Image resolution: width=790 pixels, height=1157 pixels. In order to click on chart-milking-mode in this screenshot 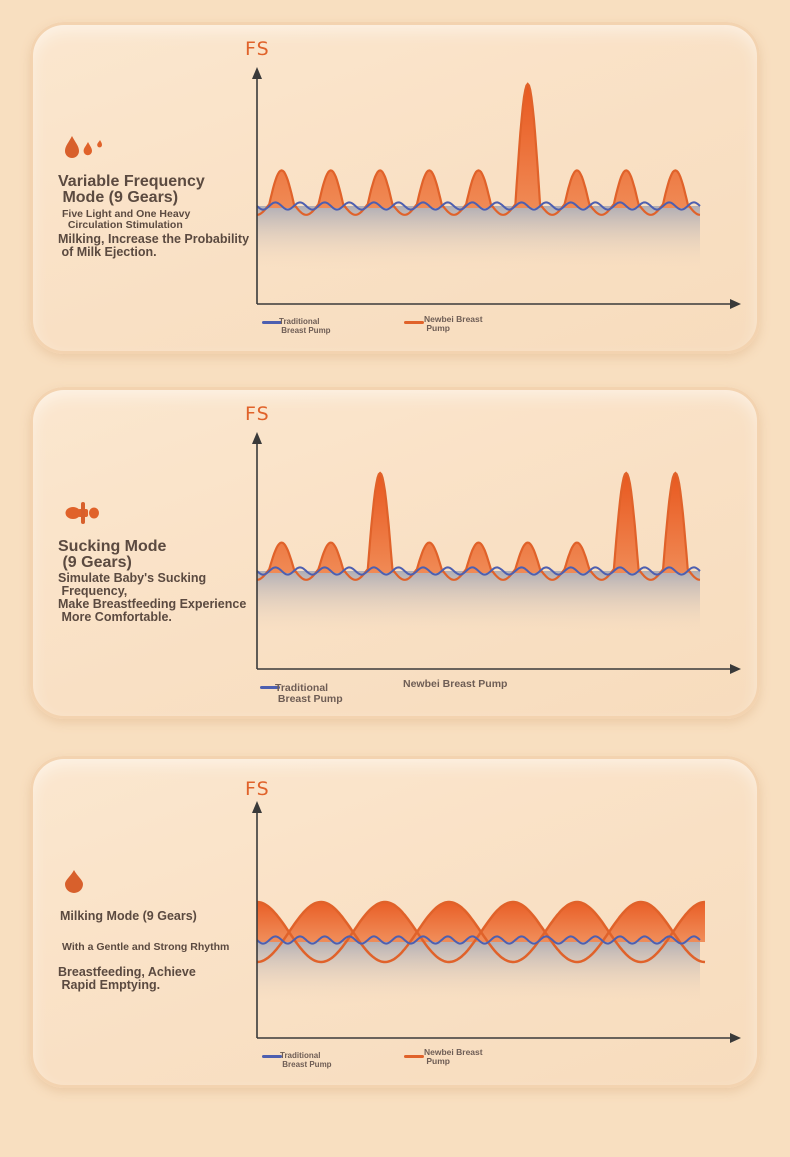, I will do `click(496, 922)`.